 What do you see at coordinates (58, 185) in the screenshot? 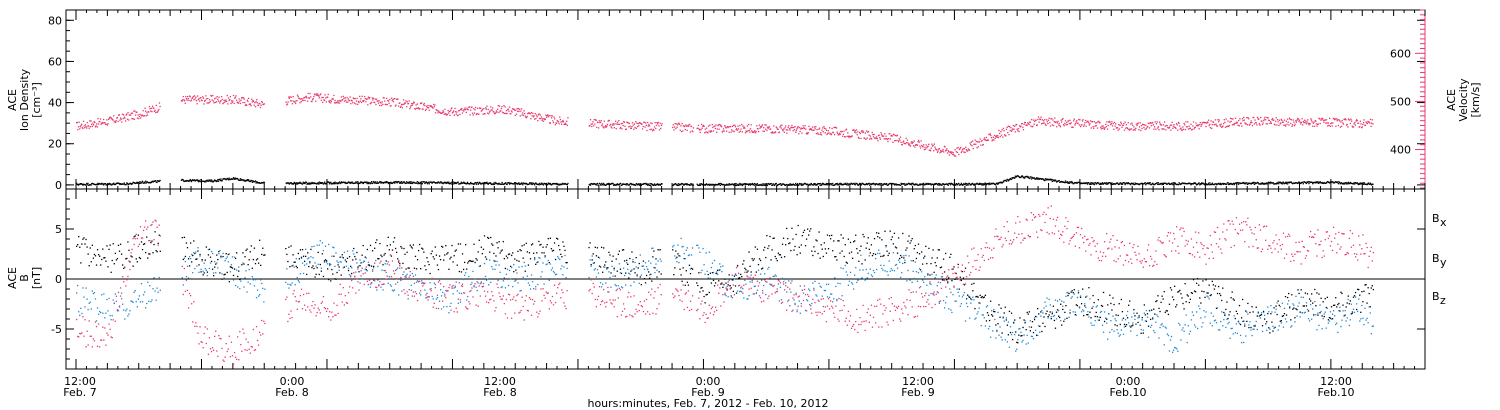
I see `top-y-tick-label: 0` at bounding box center [58, 185].